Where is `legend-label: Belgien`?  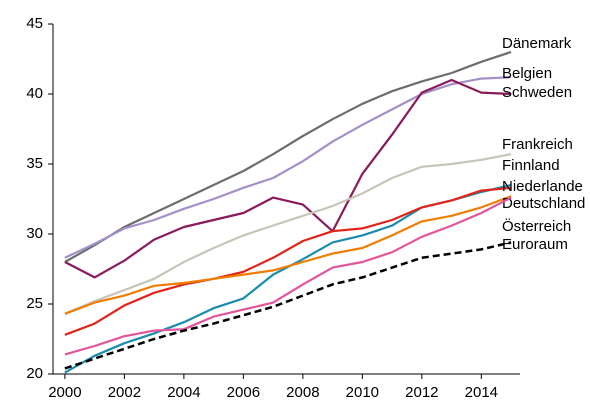 legend-label: Belgien is located at coordinates (527, 73).